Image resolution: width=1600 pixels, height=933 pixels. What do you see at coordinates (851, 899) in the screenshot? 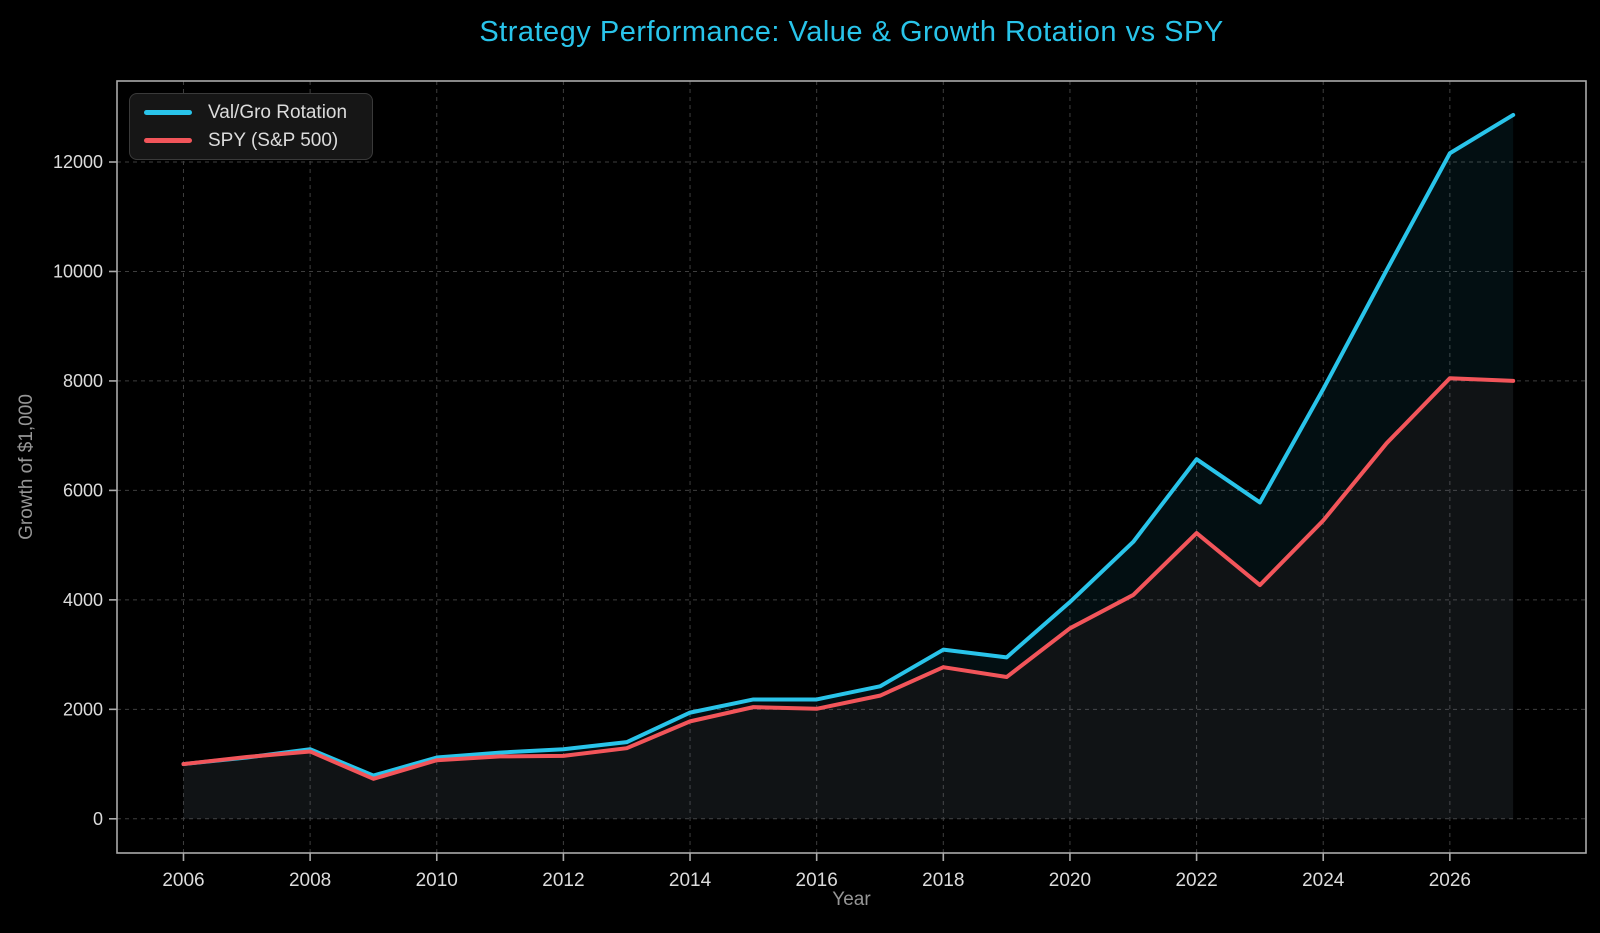
I see `x-axis-label: Year` at bounding box center [851, 899].